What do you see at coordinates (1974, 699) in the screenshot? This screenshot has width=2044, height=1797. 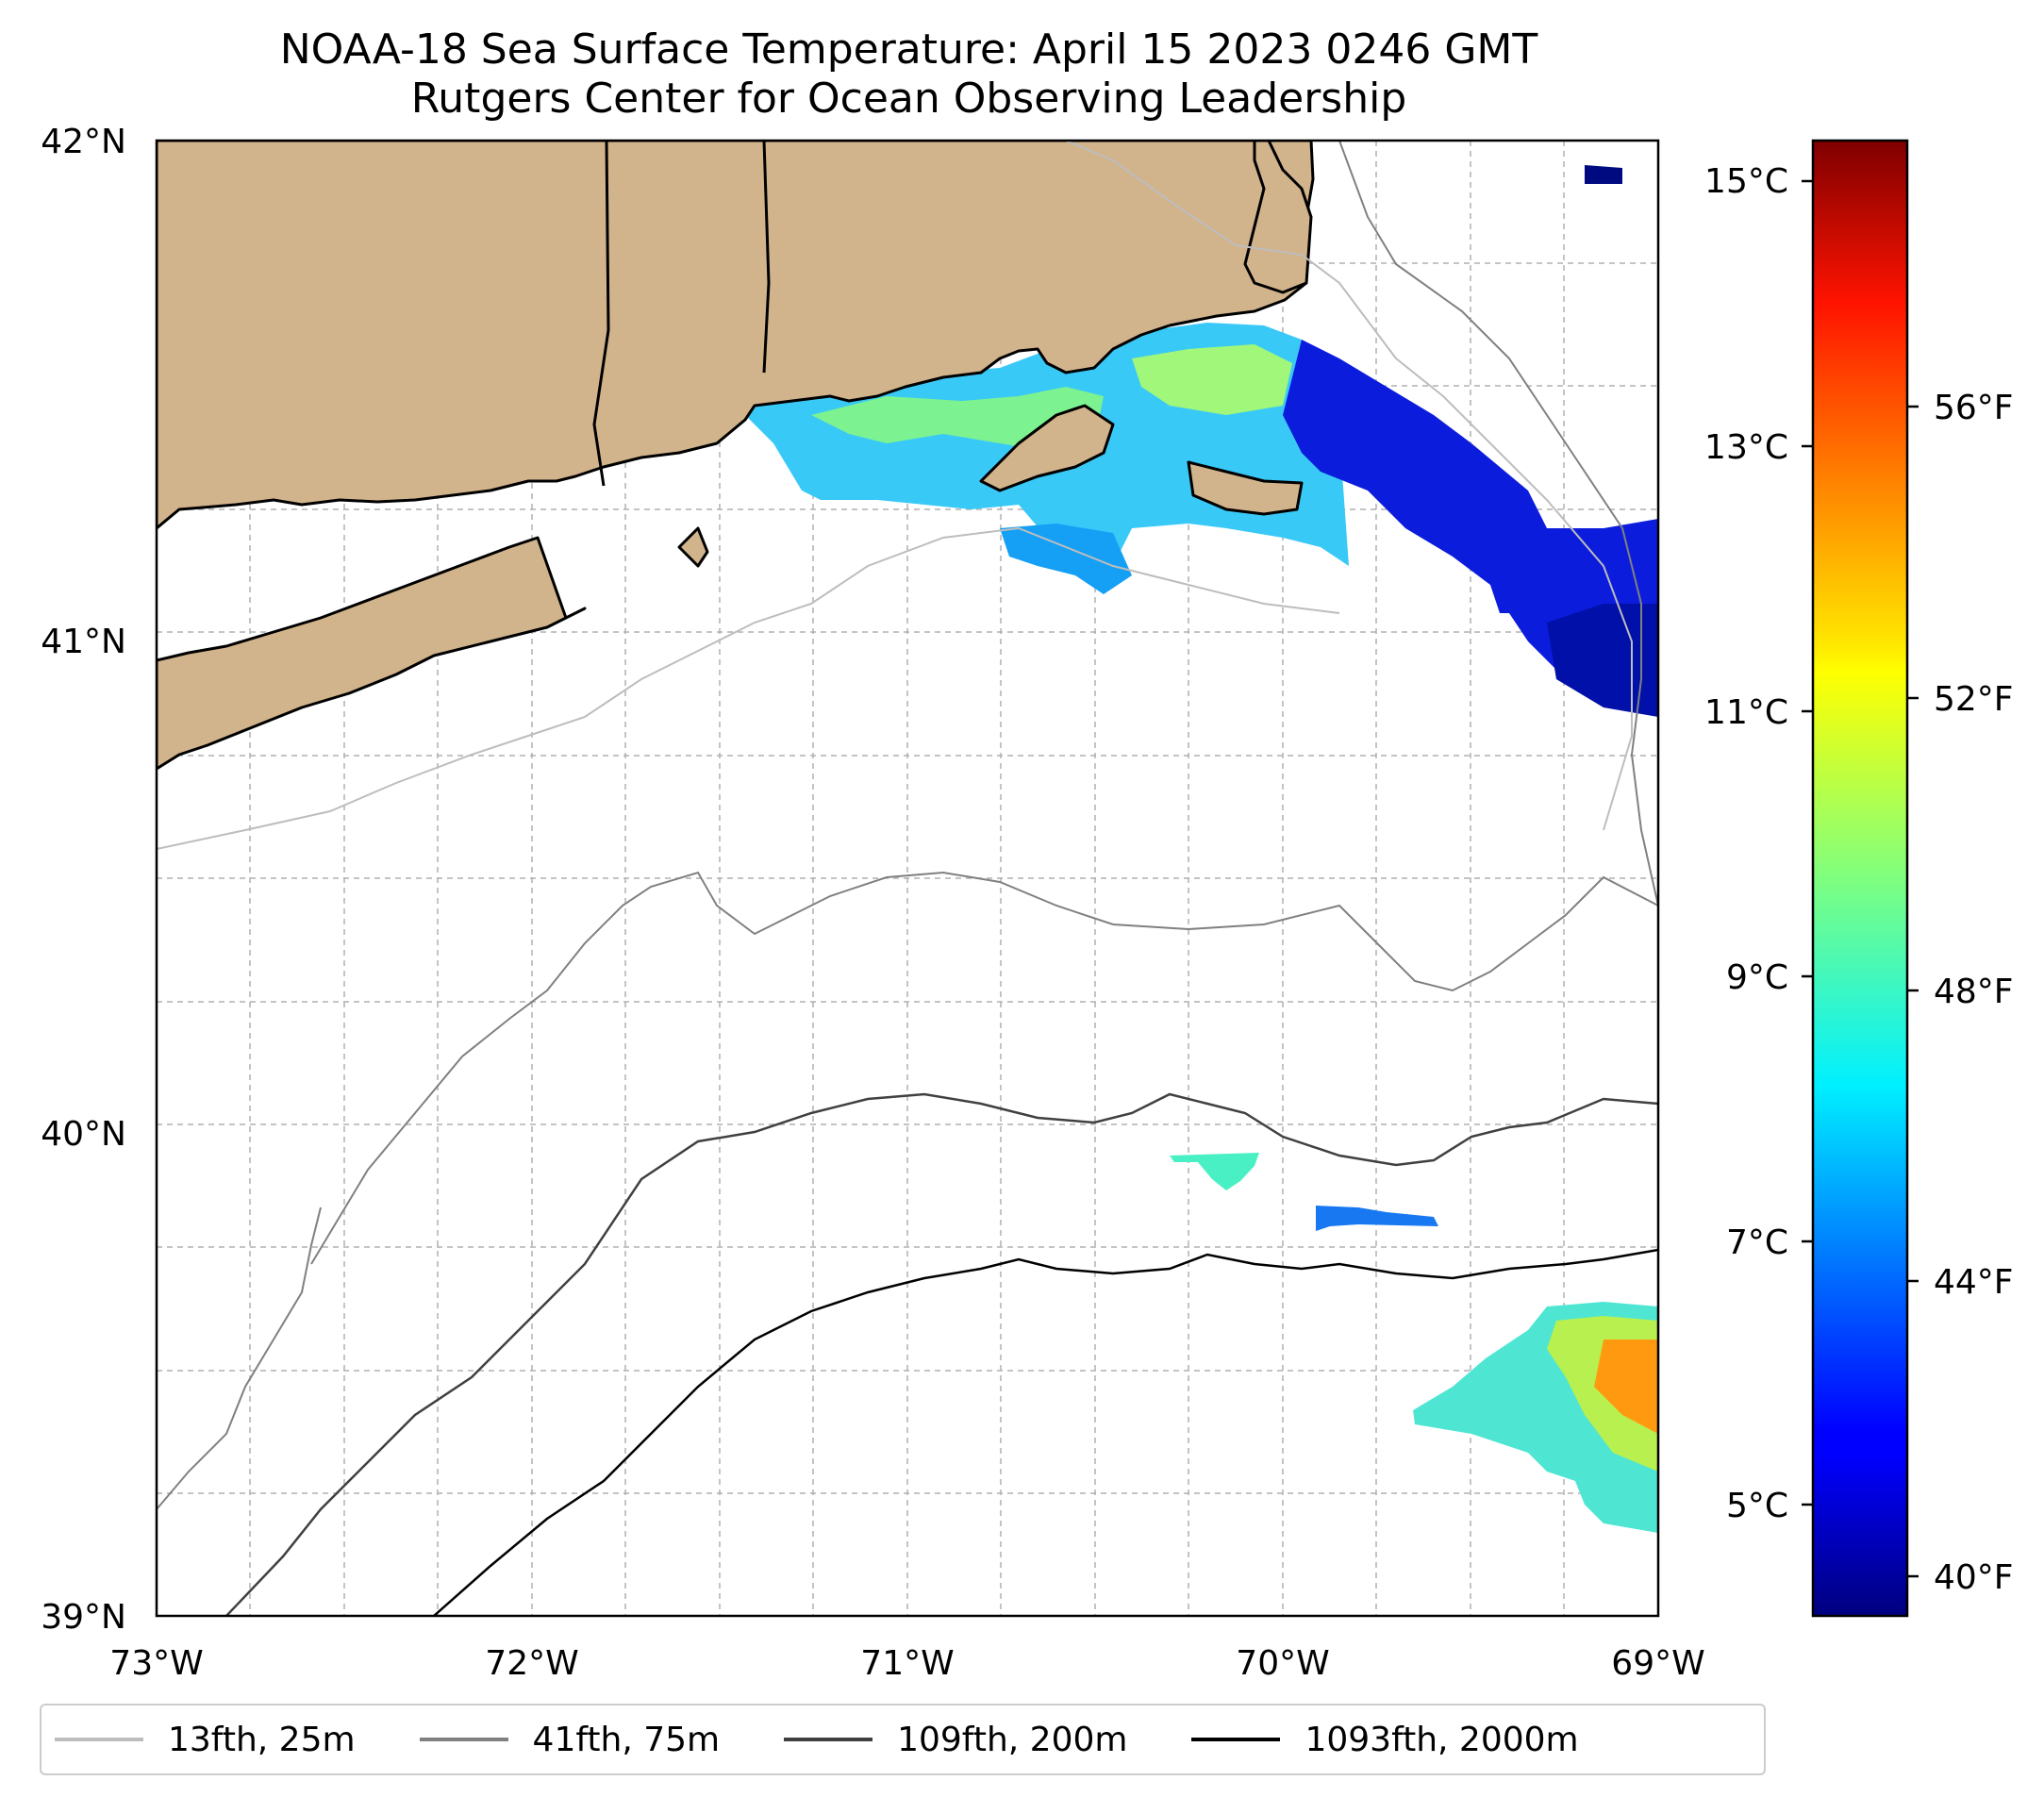 I see `fahrenheit-tick-label: 52°F` at bounding box center [1974, 699].